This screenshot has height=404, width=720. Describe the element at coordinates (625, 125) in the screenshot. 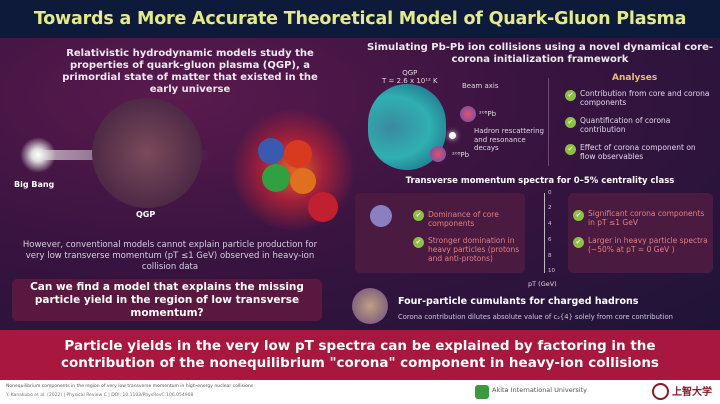

I see `analysis-item: Quantification of corona contribution` at that location.